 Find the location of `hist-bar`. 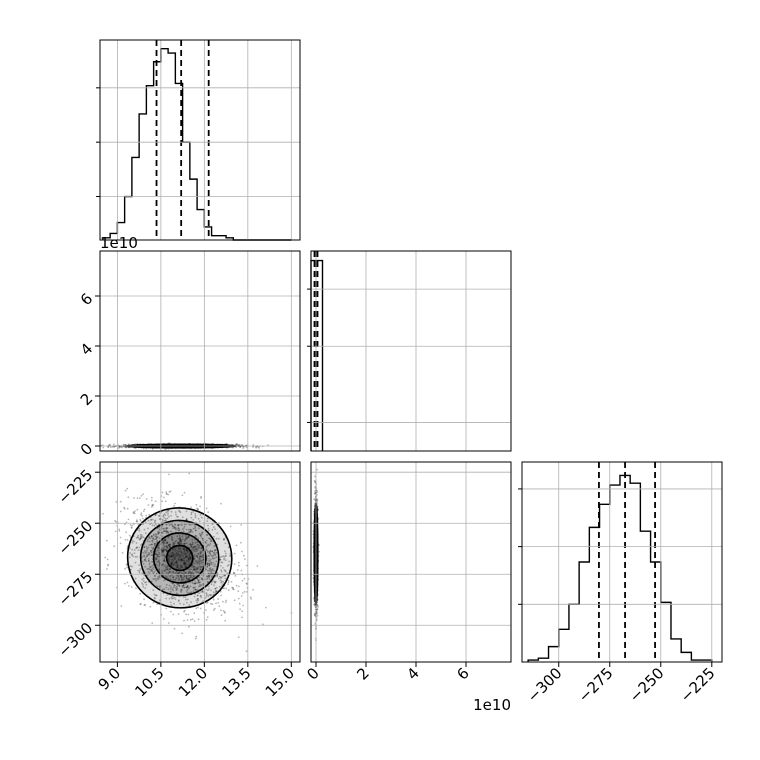

hist-bar is located at coordinates (142, 177).